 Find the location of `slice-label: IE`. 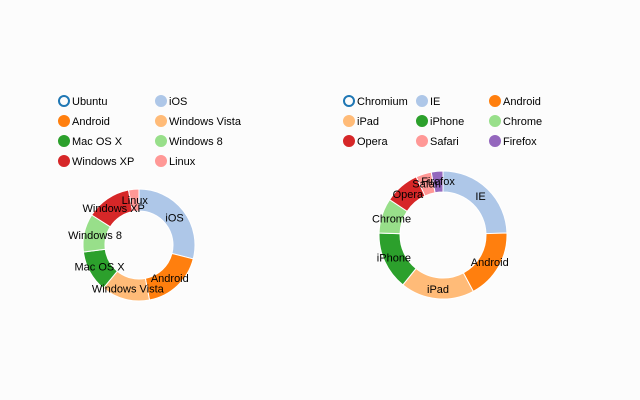

slice-label: IE is located at coordinates (480, 197).